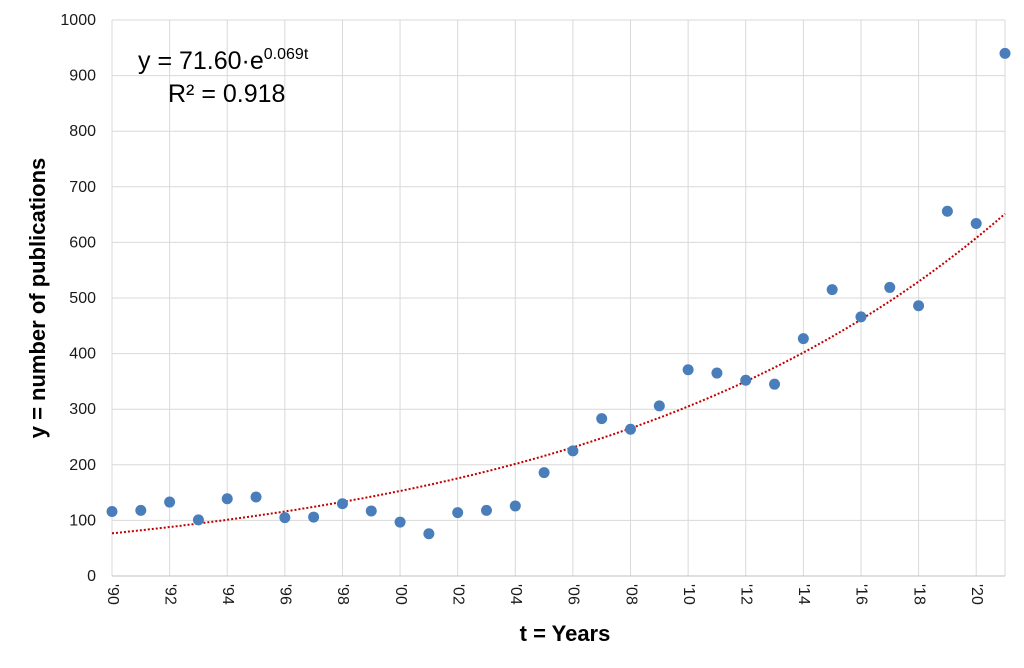 This screenshot has width=1024, height=668. What do you see at coordinates (573, 594) in the screenshot?
I see `x-tick-label: '06` at bounding box center [573, 594].